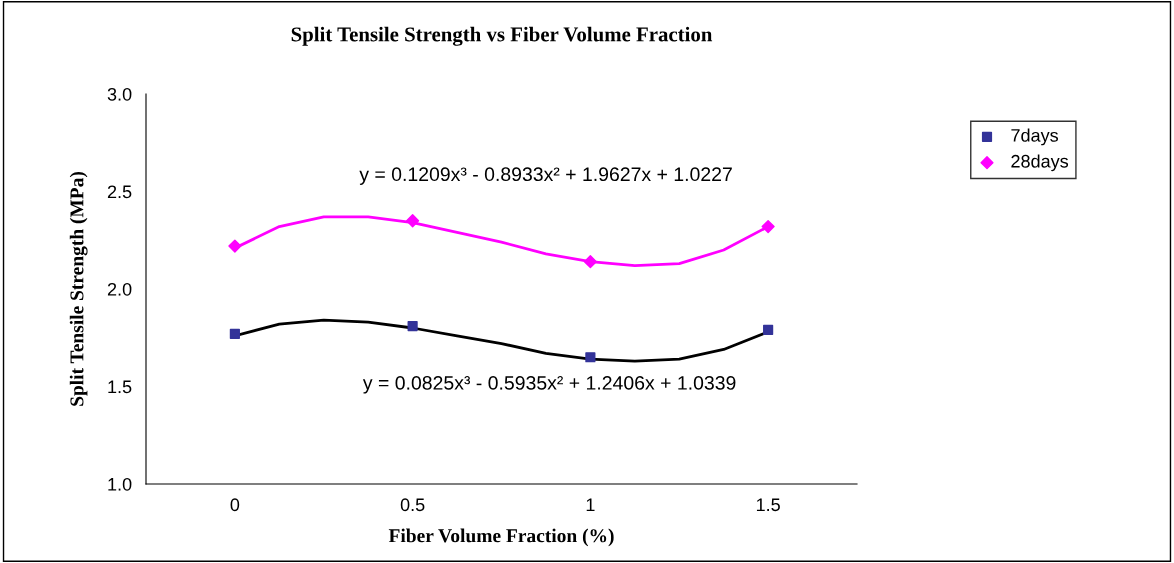 The height and width of the screenshot is (563, 1174). What do you see at coordinates (545, 176) in the screenshot?
I see `annotation: y = 0.1209x³ - 0.8933x² + 1.9627x + 1.0227` at bounding box center [545, 176].